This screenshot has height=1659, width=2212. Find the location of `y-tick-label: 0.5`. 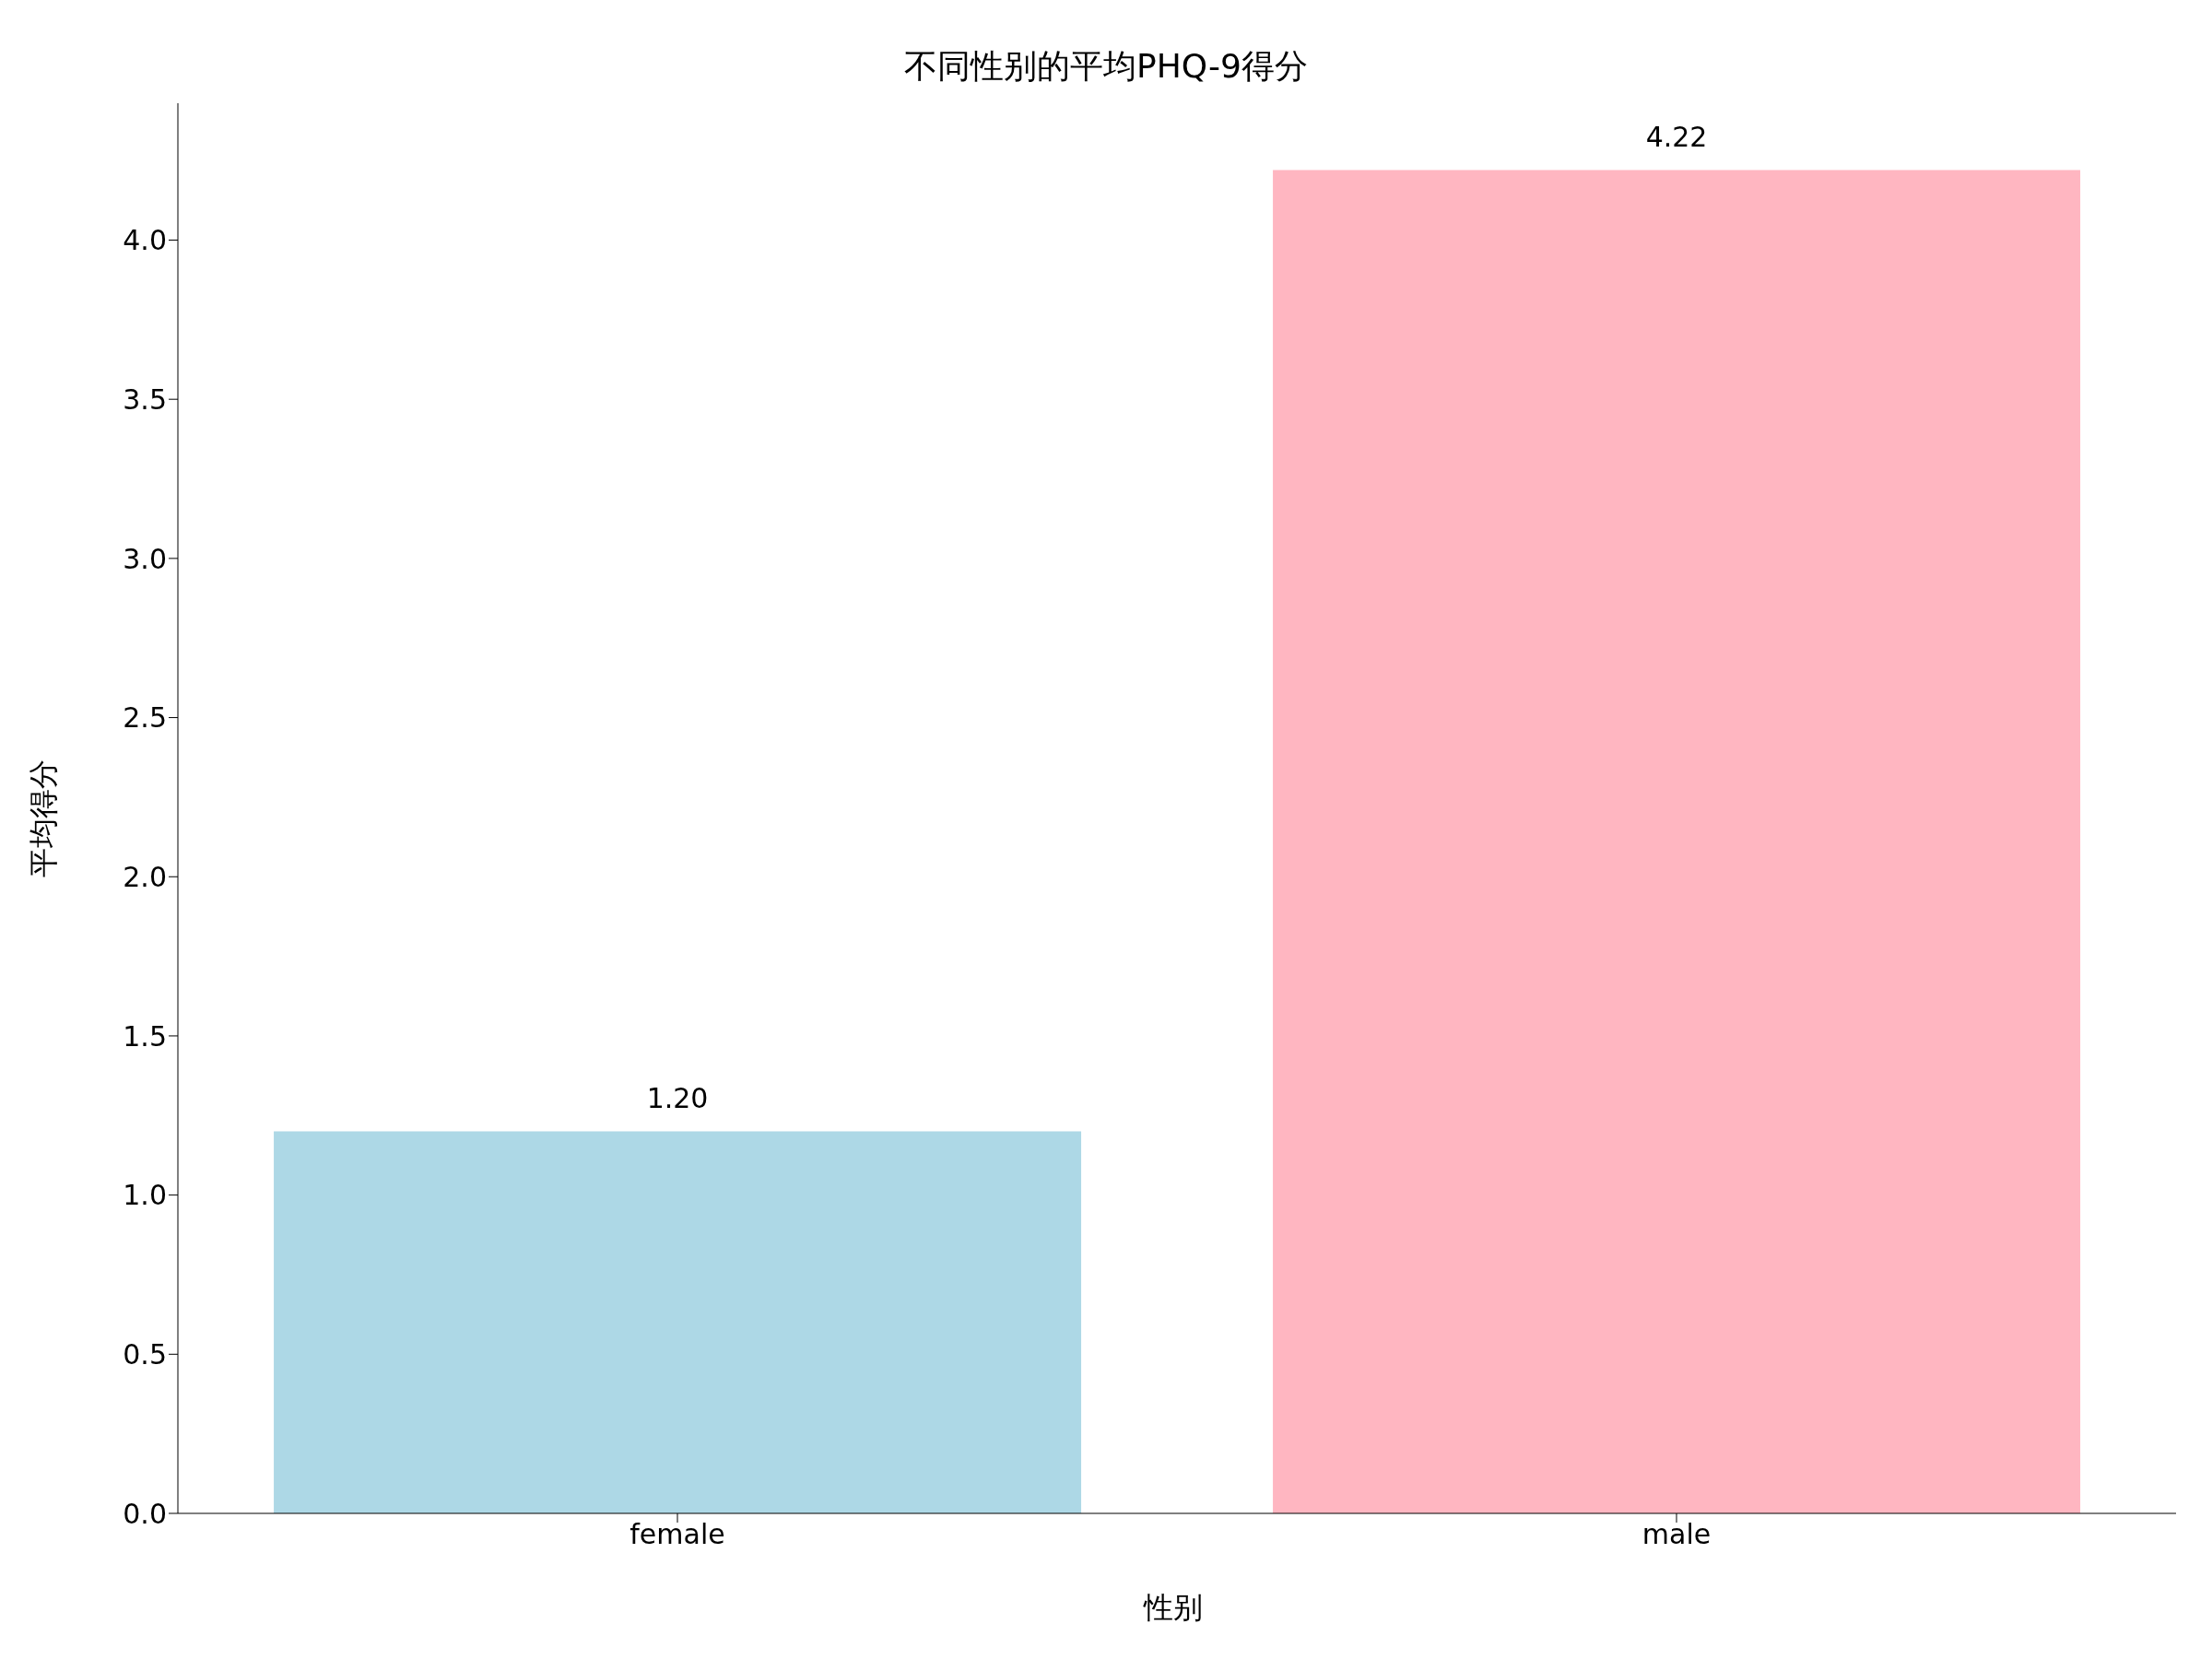

y-tick-label: 0.5 is located at coordinates (145, 1354).